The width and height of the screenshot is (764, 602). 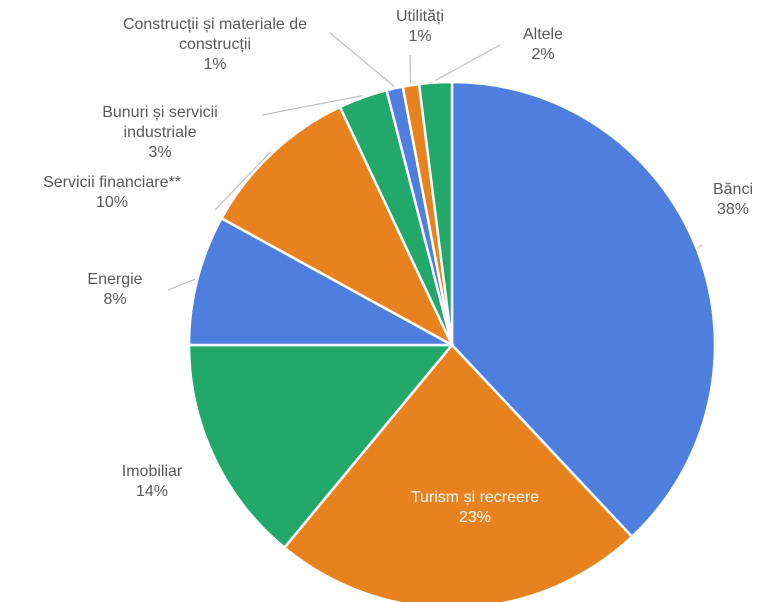 What do you see at coordinates (733, 209) in the screenshot?
I see `slice-value: 38%` at bounding box center [733, 209].